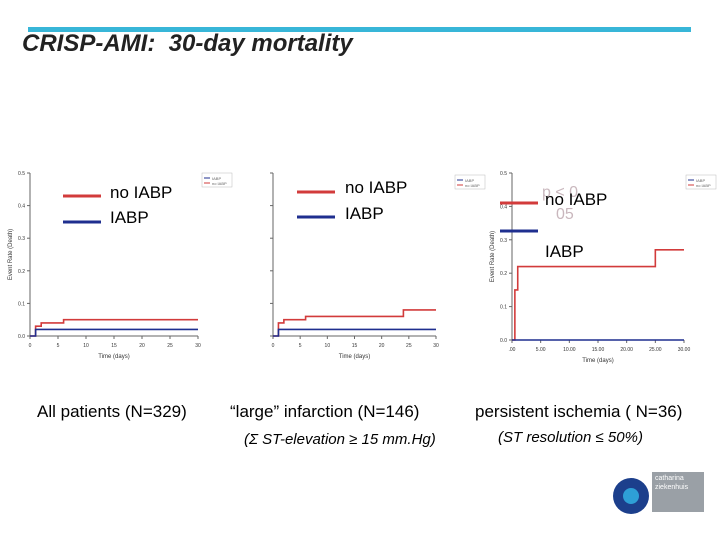 The image size is (720, 540). I want to click on chart-1-x-tick-label: 5, so click(58, 346).